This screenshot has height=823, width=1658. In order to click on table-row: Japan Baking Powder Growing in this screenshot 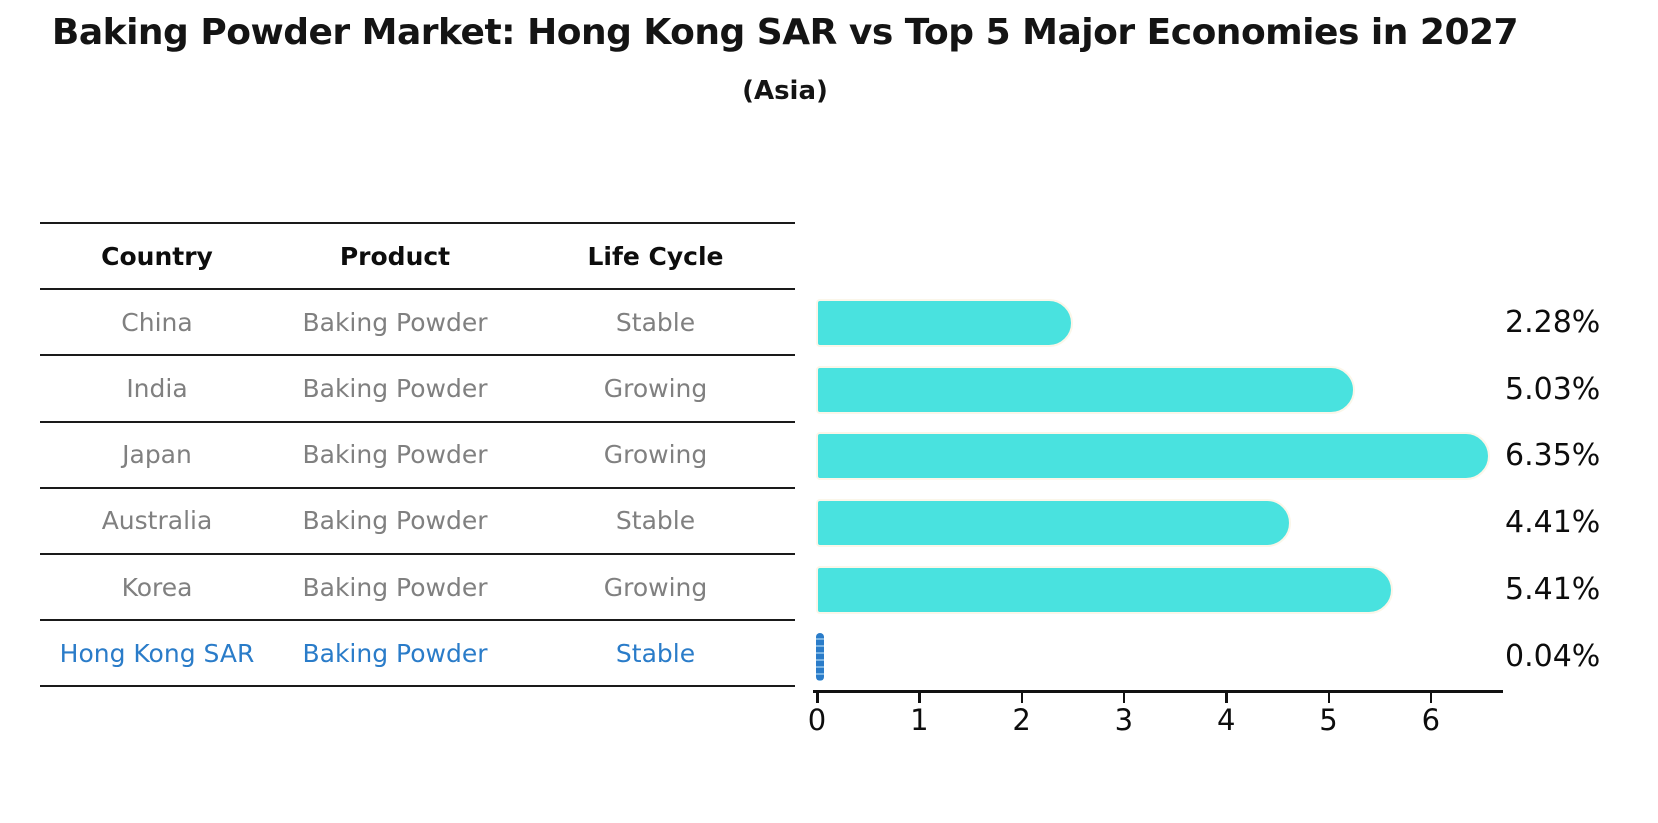, I will do `click(417, 456)`.